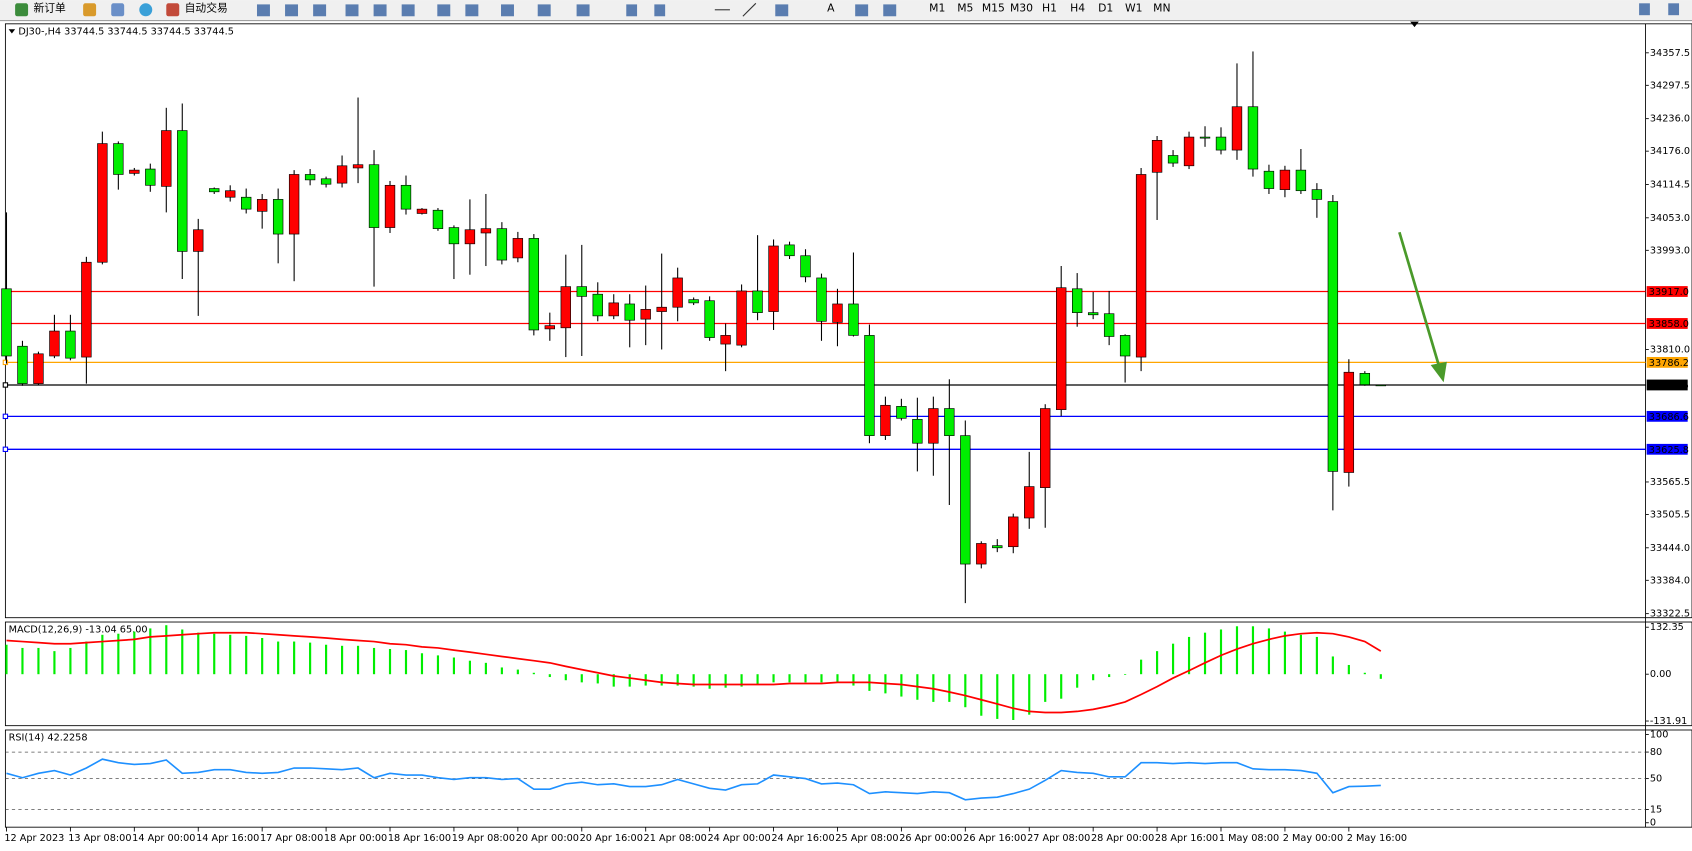 The width and height of the screenshot is (1692, 851). What do you see at coordinates (1644, 9) in the screenshot?
I see `search-icon` at bounding box center [1644, 9].